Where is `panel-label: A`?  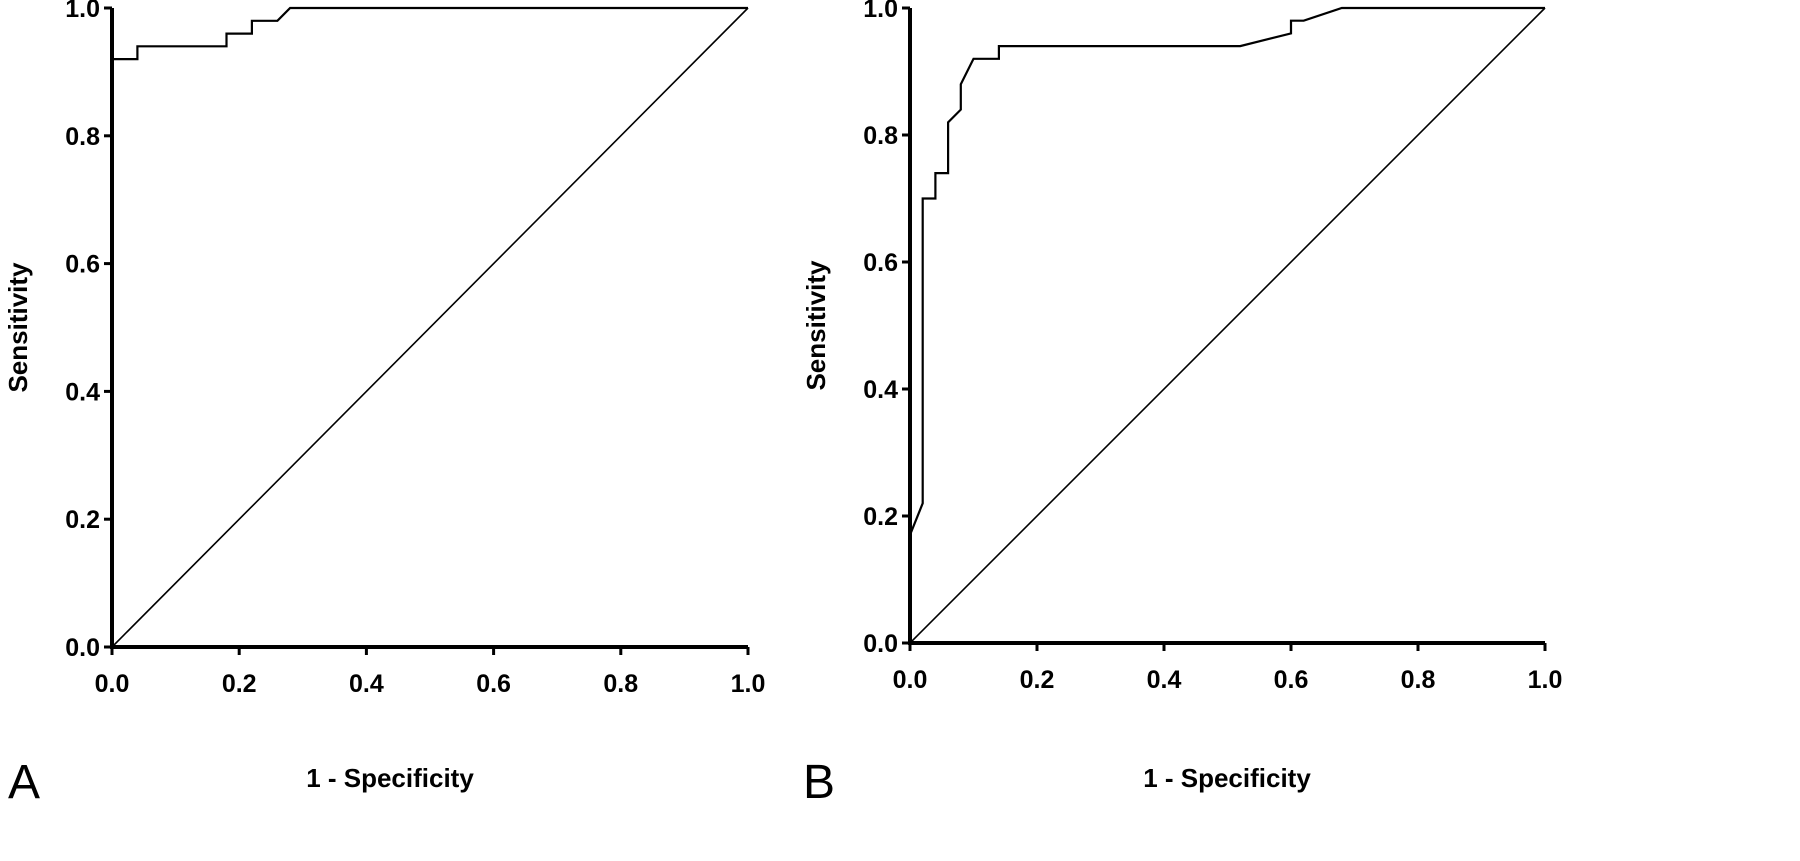
panel-label: A is located at coordinates (24, 782).